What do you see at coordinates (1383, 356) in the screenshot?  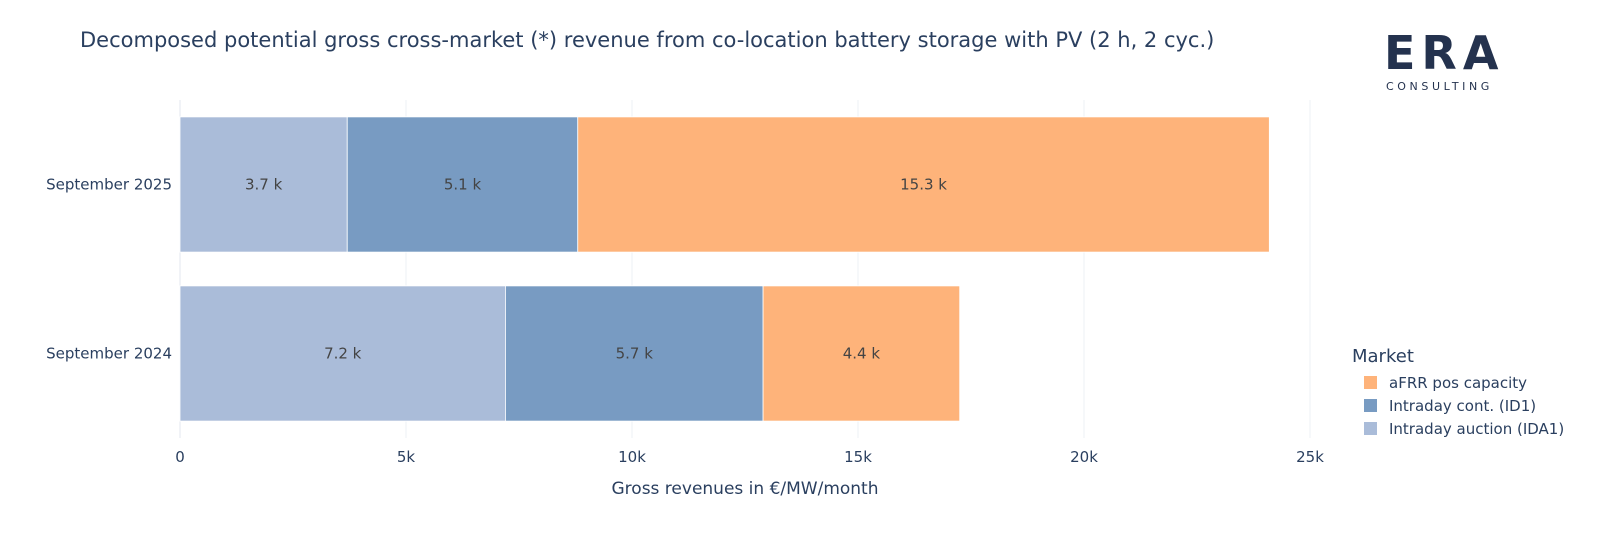 I see `legend-title: Market` at bounding box center [1383, 356].